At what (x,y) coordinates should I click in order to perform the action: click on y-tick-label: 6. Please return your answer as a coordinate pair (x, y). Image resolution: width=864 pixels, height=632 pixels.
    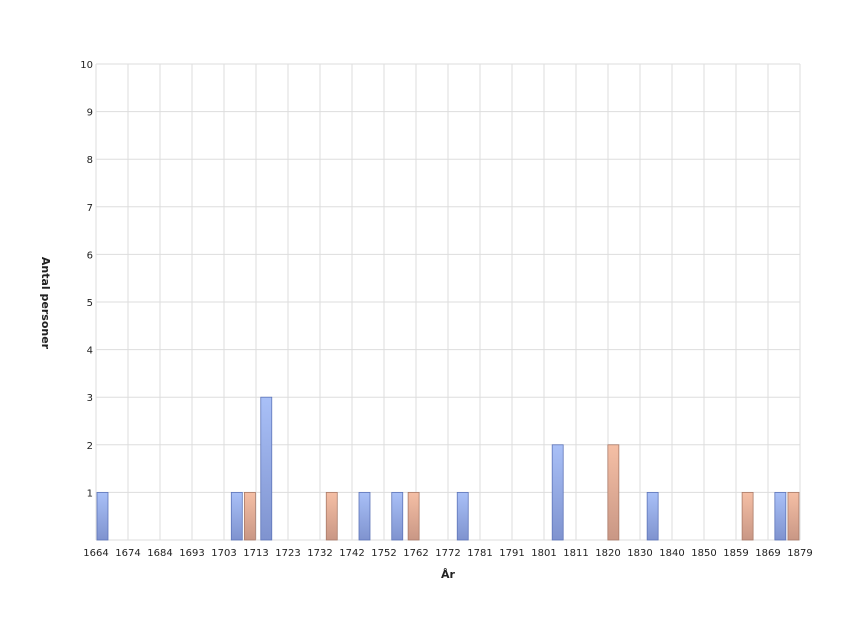
    Looking at the image, I should click on (90, 255).